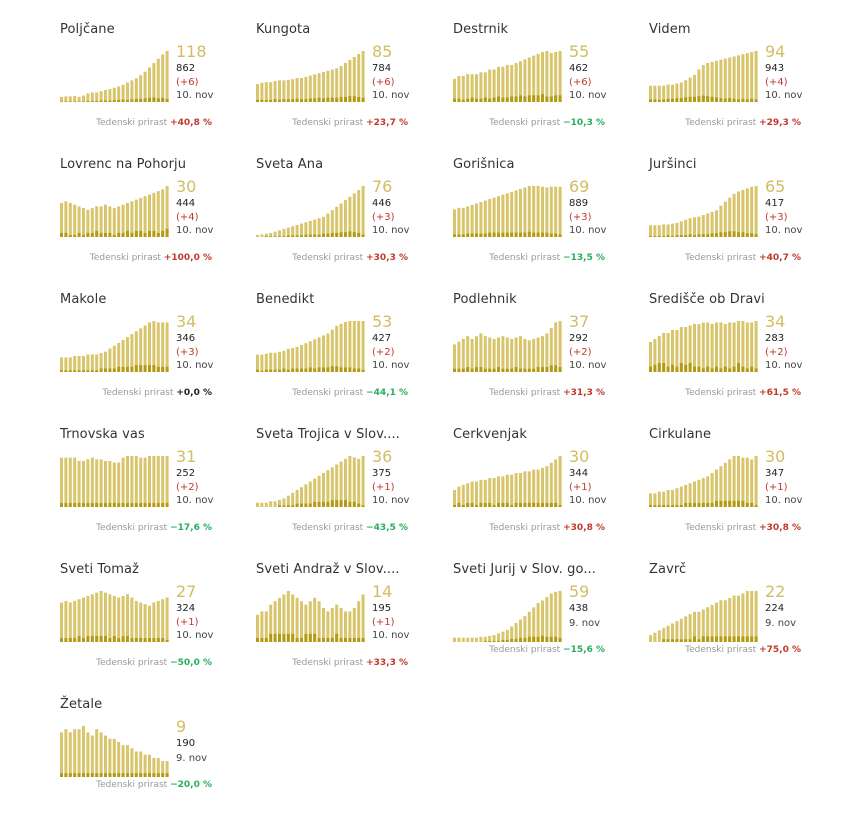 Image resolution: width=858 pixels, height=829 pixels. I want to click on weekly-growth-value: +30,3 %, so click(387, 258).